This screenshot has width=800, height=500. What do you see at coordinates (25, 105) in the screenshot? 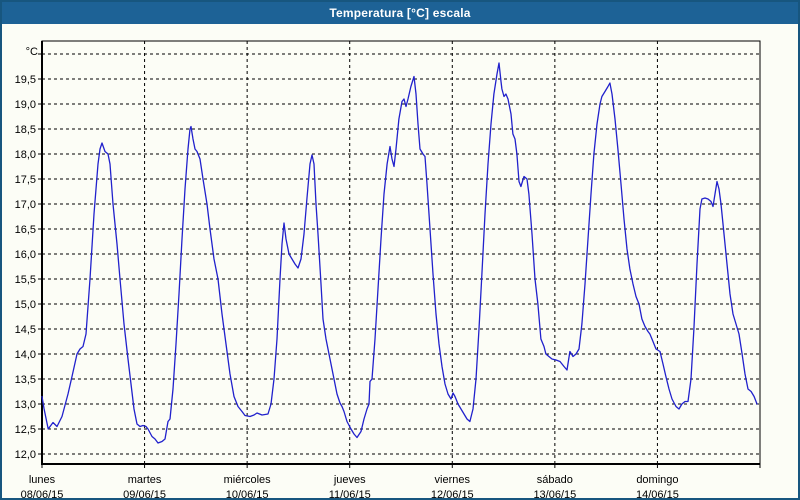
I see `y-tick-label: 19,0` at bounding box center [25, 105].